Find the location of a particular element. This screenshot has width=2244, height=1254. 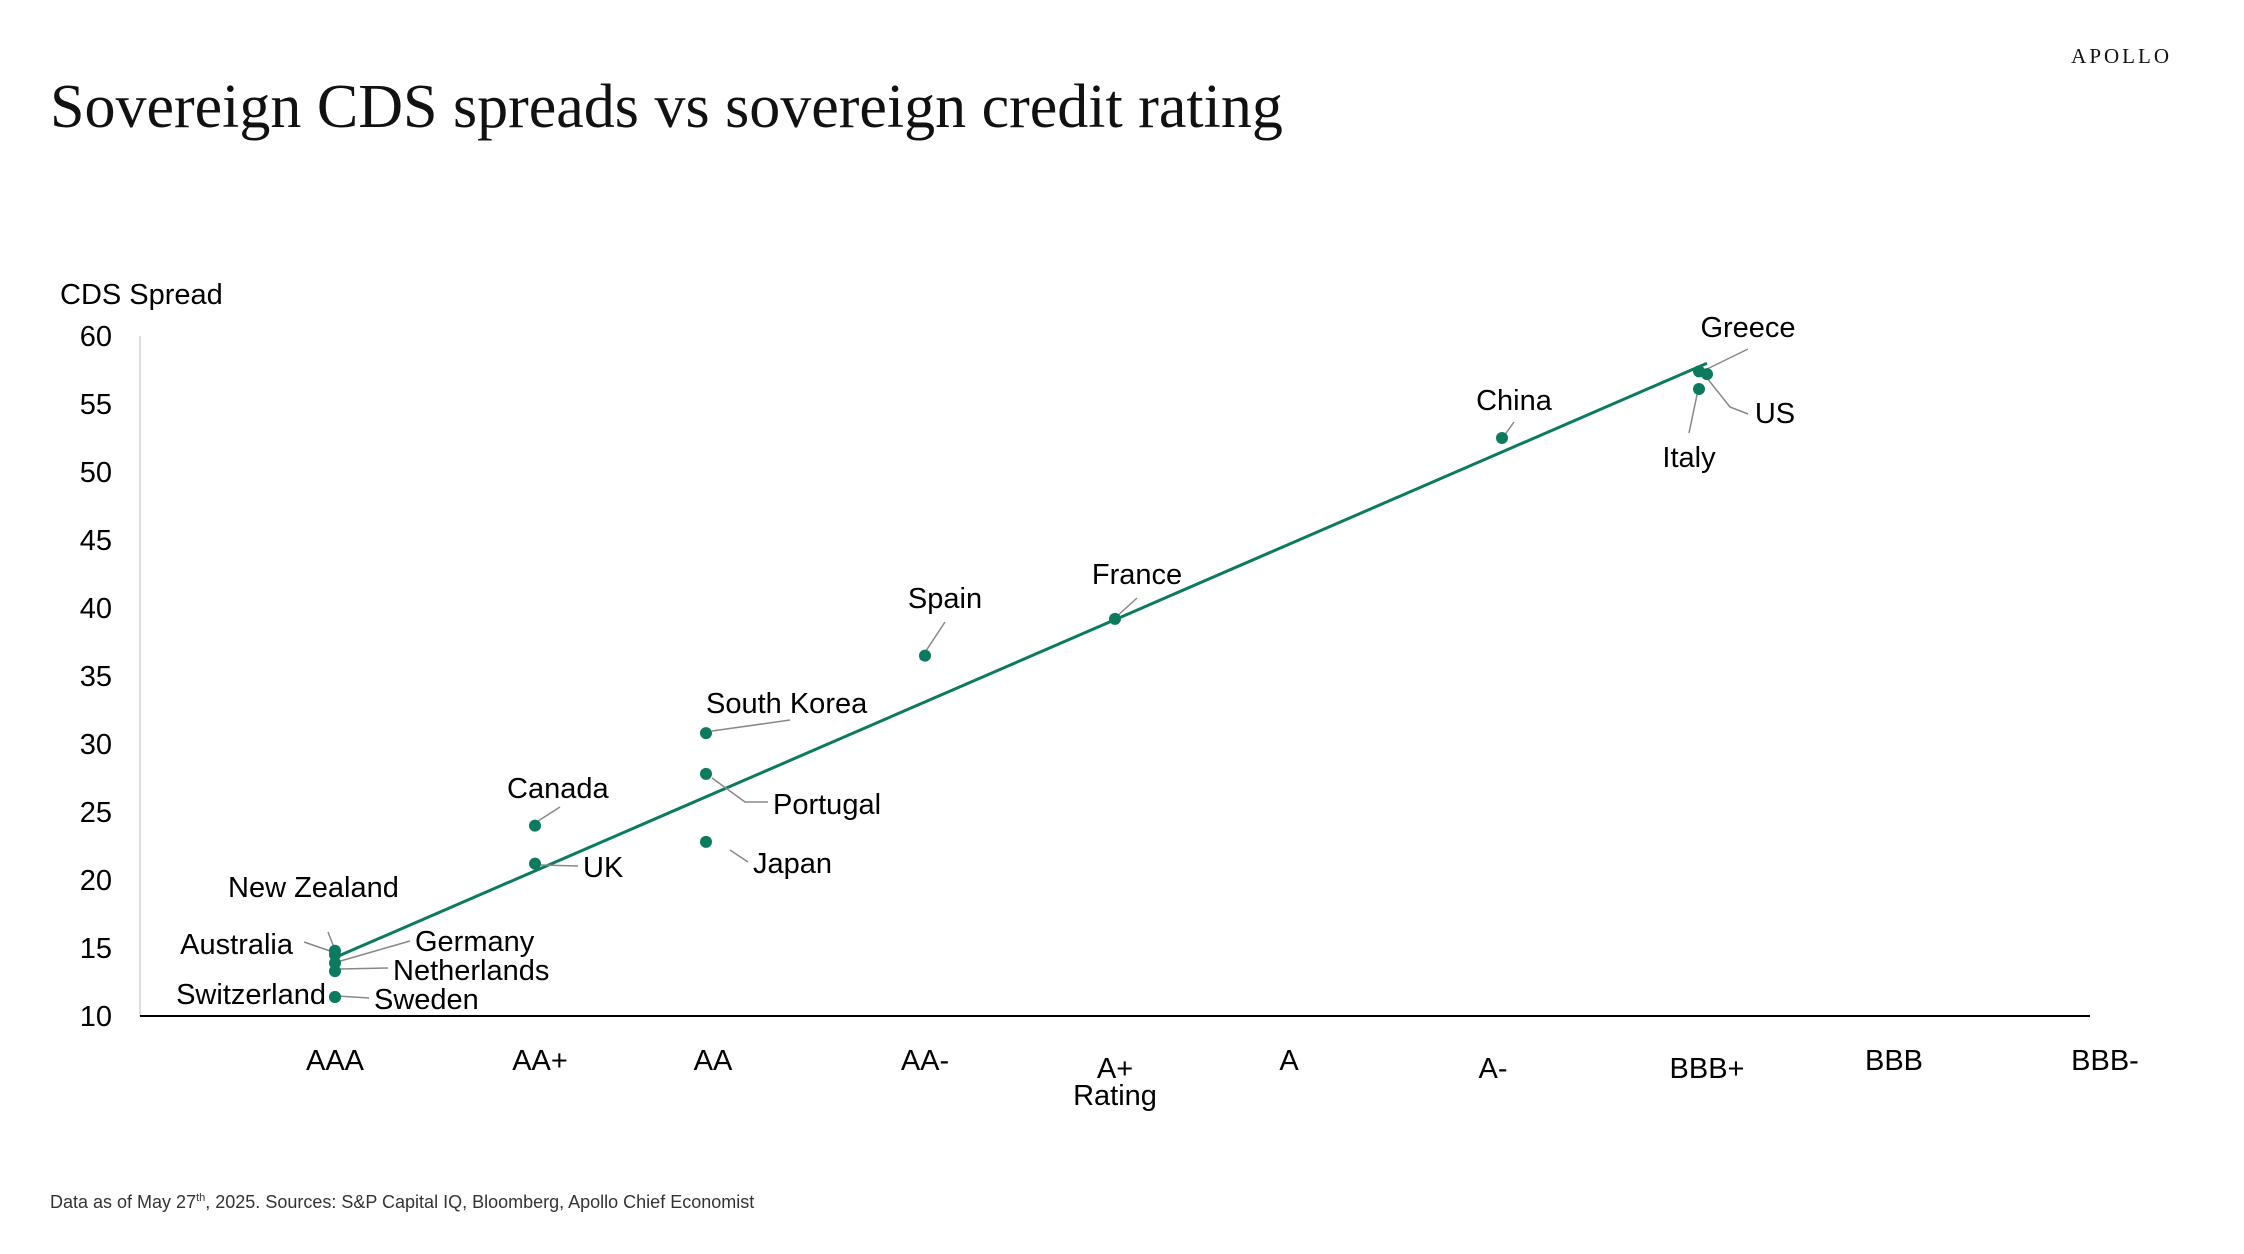

y-axis-label: CDS Spread is located at coordinates (141, 295).